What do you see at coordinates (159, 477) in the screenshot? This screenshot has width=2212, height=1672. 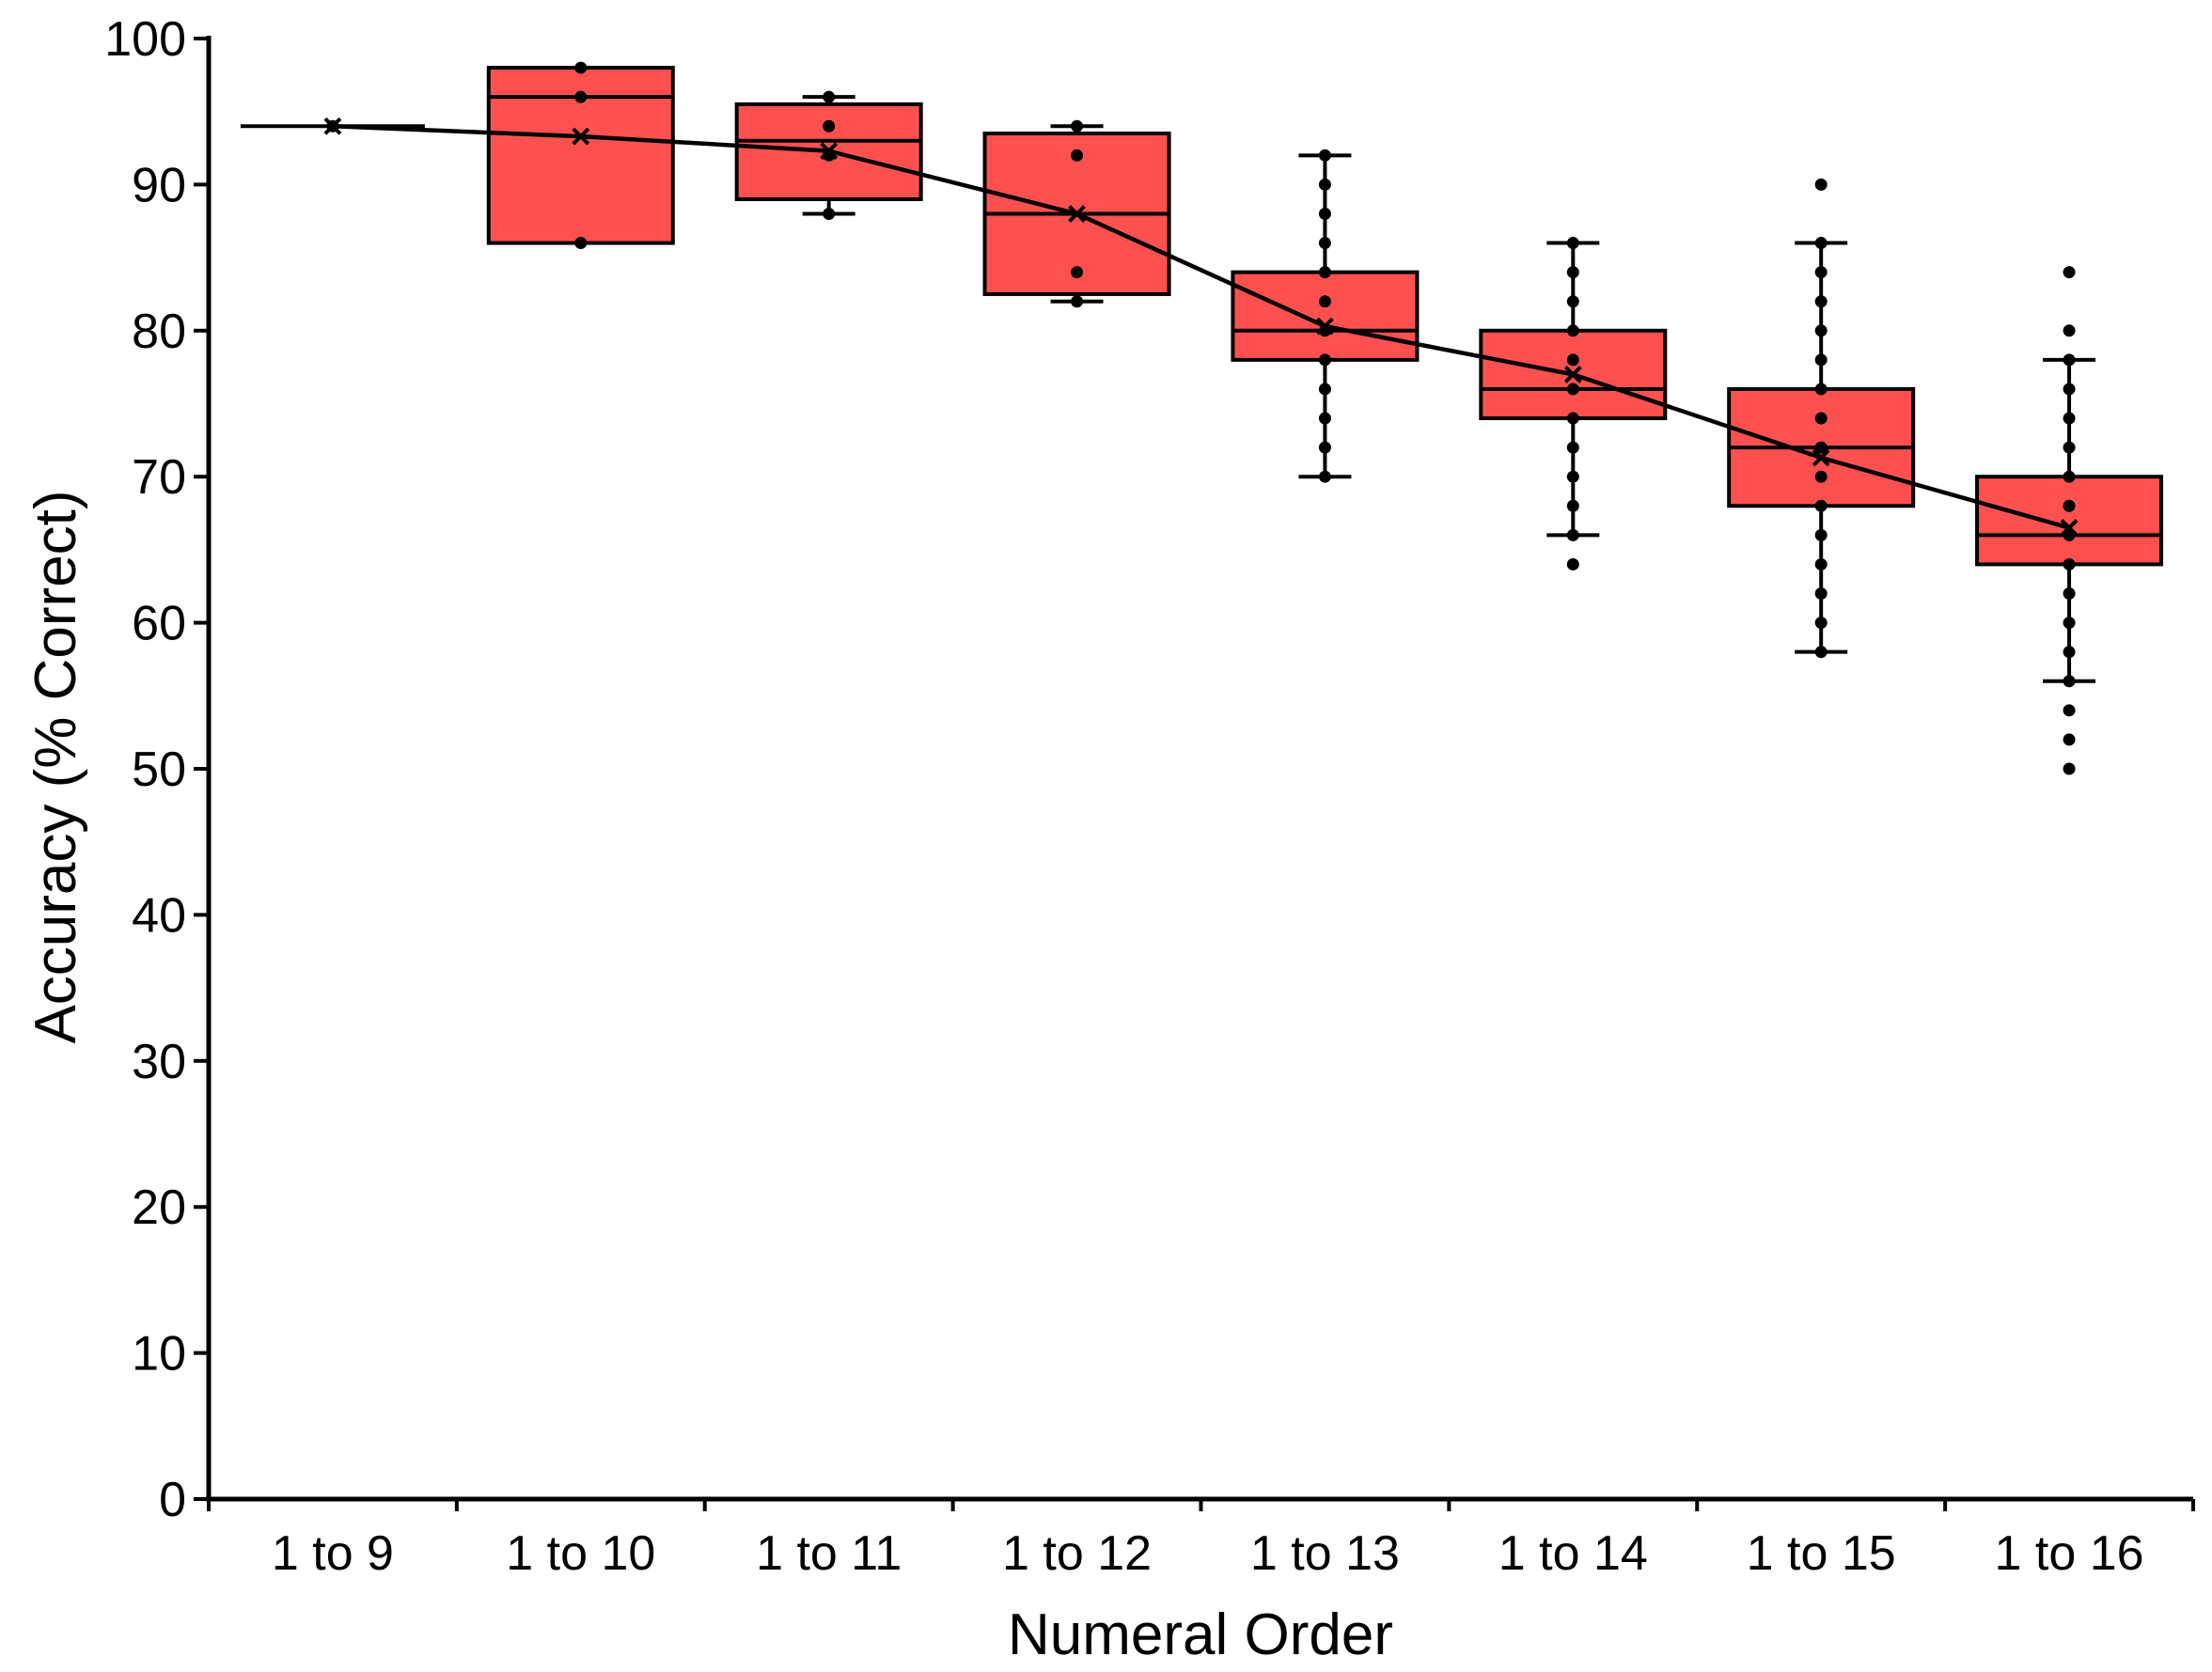 I see `y-tick-label: 70` at bounding box center [159, 477].